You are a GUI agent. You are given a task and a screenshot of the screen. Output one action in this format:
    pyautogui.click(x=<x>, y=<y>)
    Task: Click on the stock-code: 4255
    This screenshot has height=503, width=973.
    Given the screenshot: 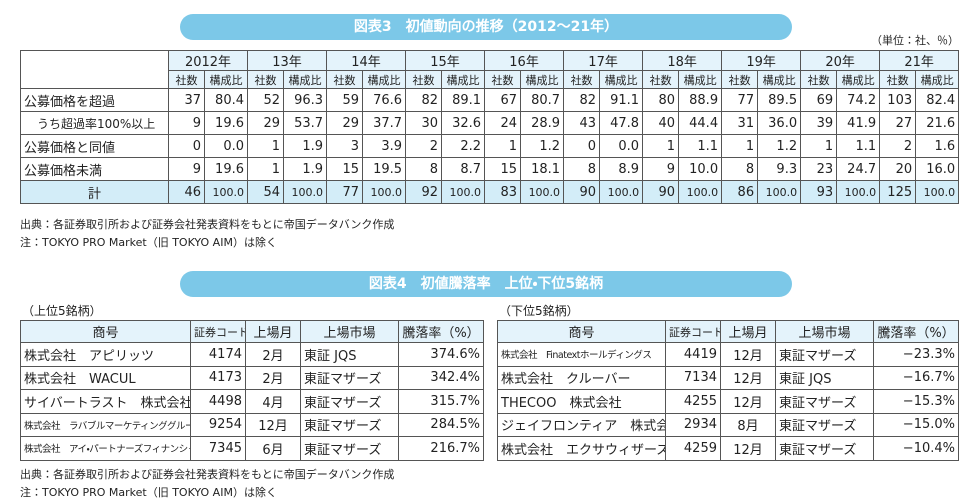 What is the action you would take?
    pyautogui.click(x=693, y=401)
    